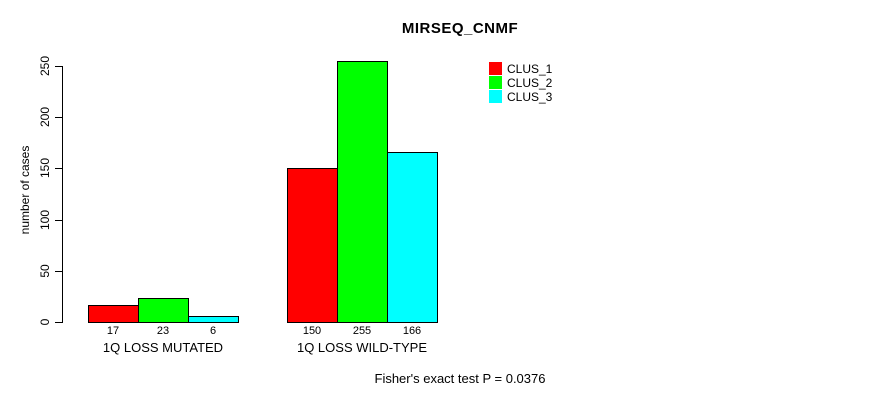 Image resolution: width=890 pixels, height=400 pixels. I want to click on y-axis-line, so click(62, 194).